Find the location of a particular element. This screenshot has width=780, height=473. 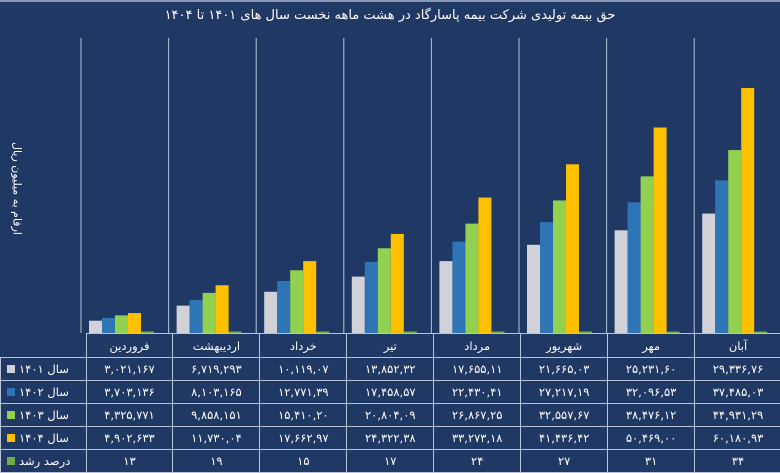

legend-label: سال ۱۴۰۴ is located at coordinates (44, 438).